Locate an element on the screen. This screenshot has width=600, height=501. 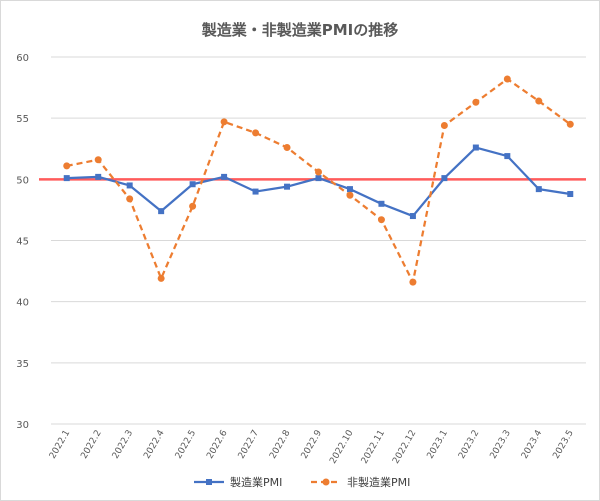
legend-item: 非製造業PMI is located at coordinates (360, 482).